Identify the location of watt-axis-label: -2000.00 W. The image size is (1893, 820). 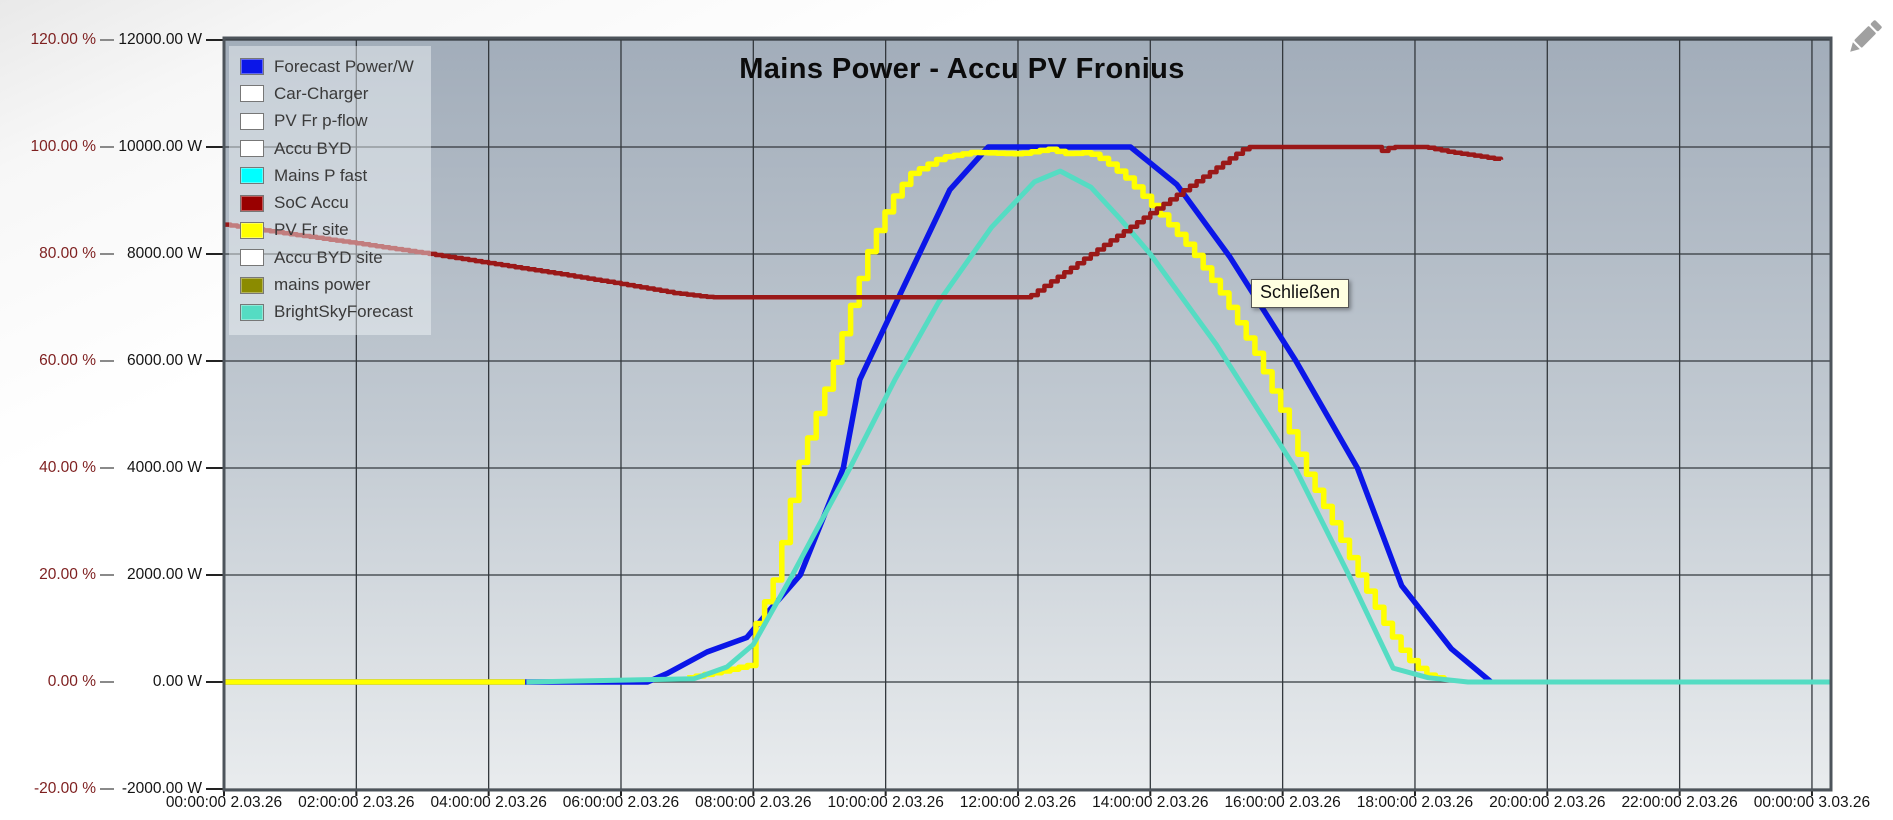
(161, 788).